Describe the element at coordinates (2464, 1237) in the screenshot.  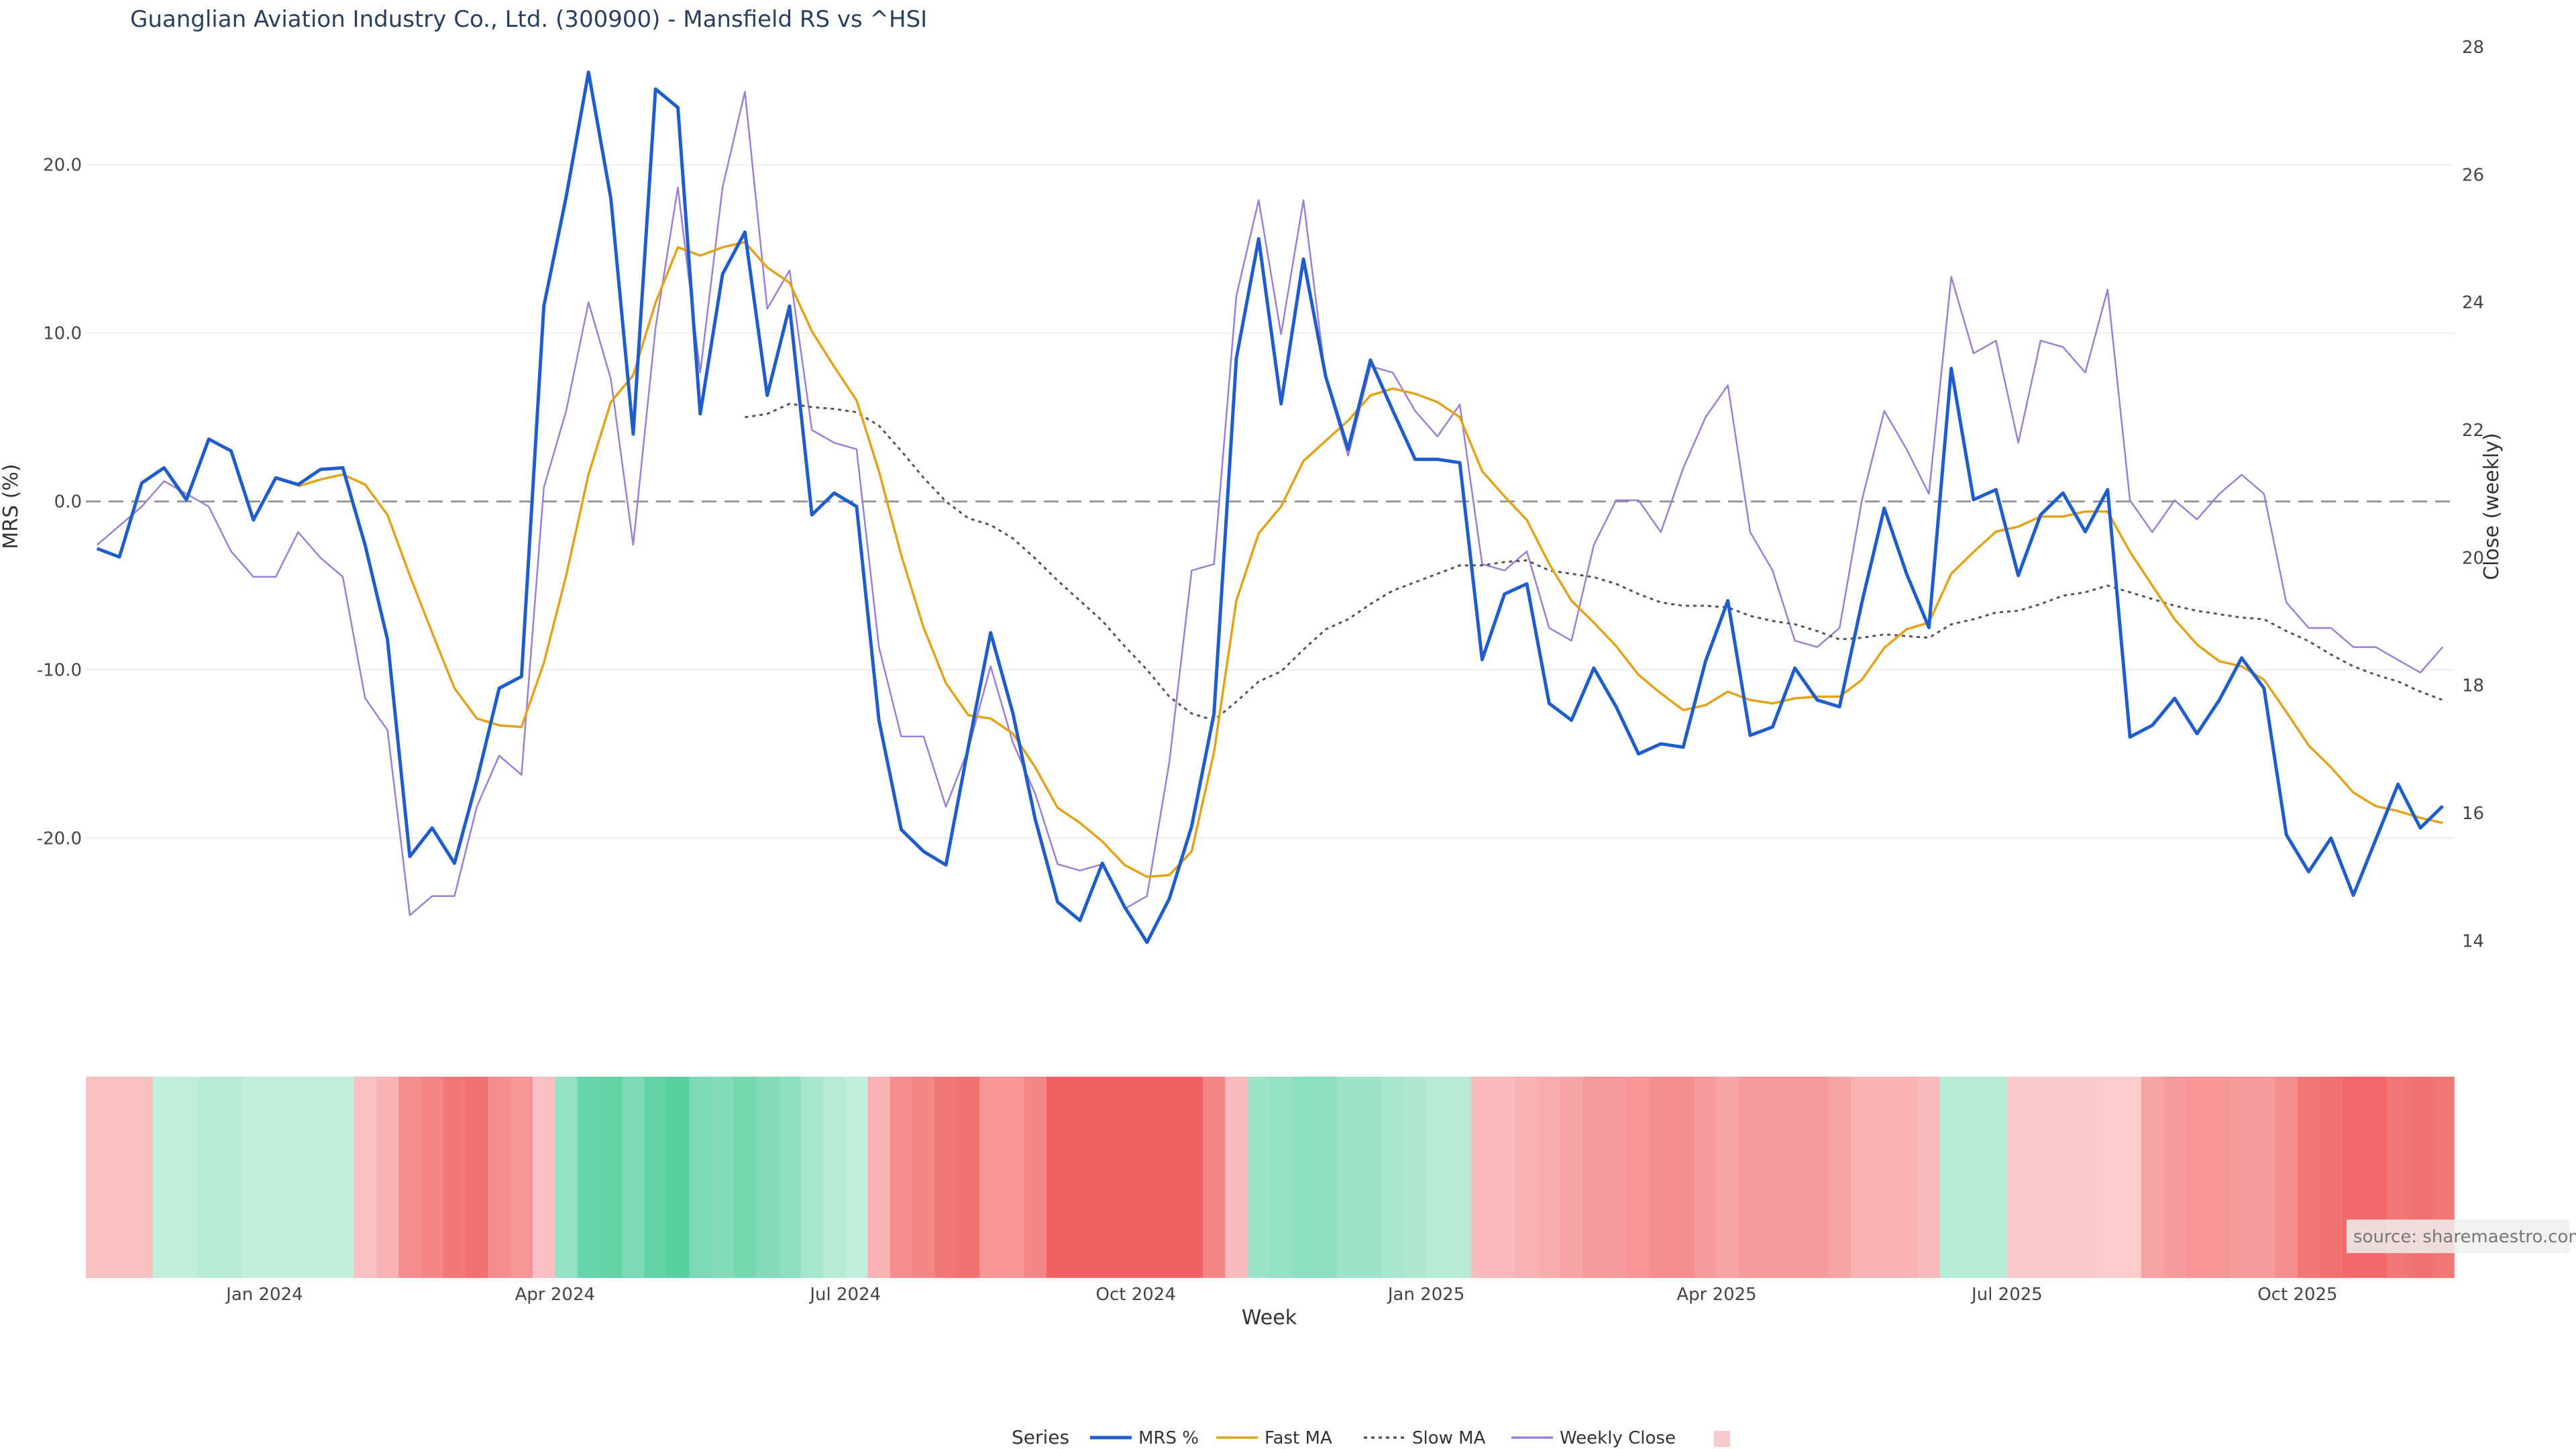
I see `source-text: source: sharemaestro.com` at that location.